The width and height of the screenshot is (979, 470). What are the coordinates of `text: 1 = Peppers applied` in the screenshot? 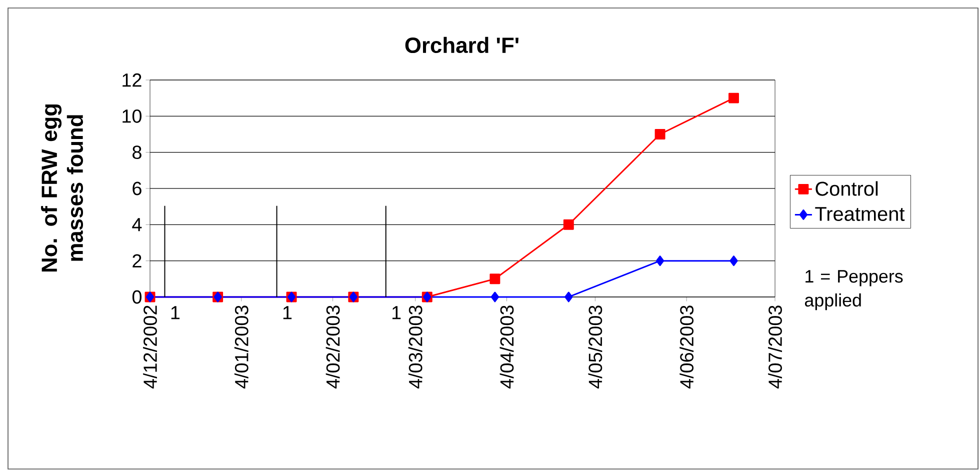 It's located at (853, 290).